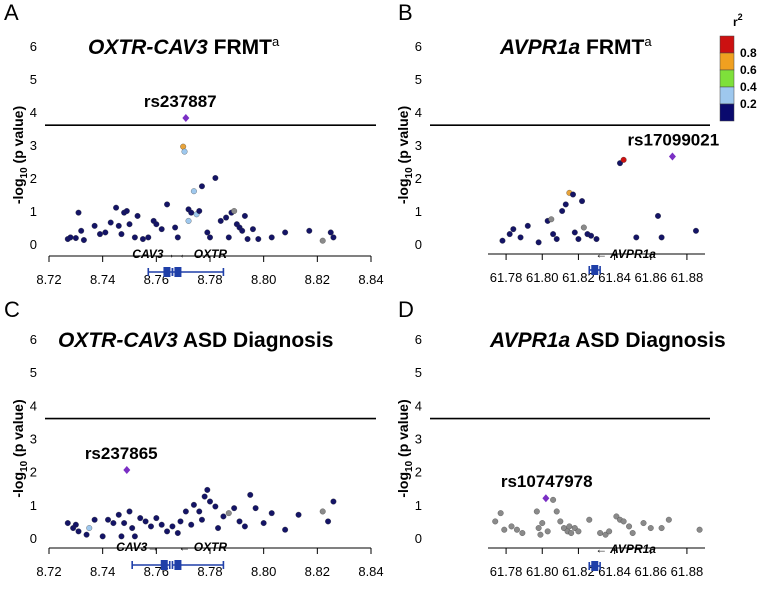 The image size is (765, 591). Describe the element at coordinates (202, 547) in the screenshot. I see `gene-label: ← OXTR` at that location.